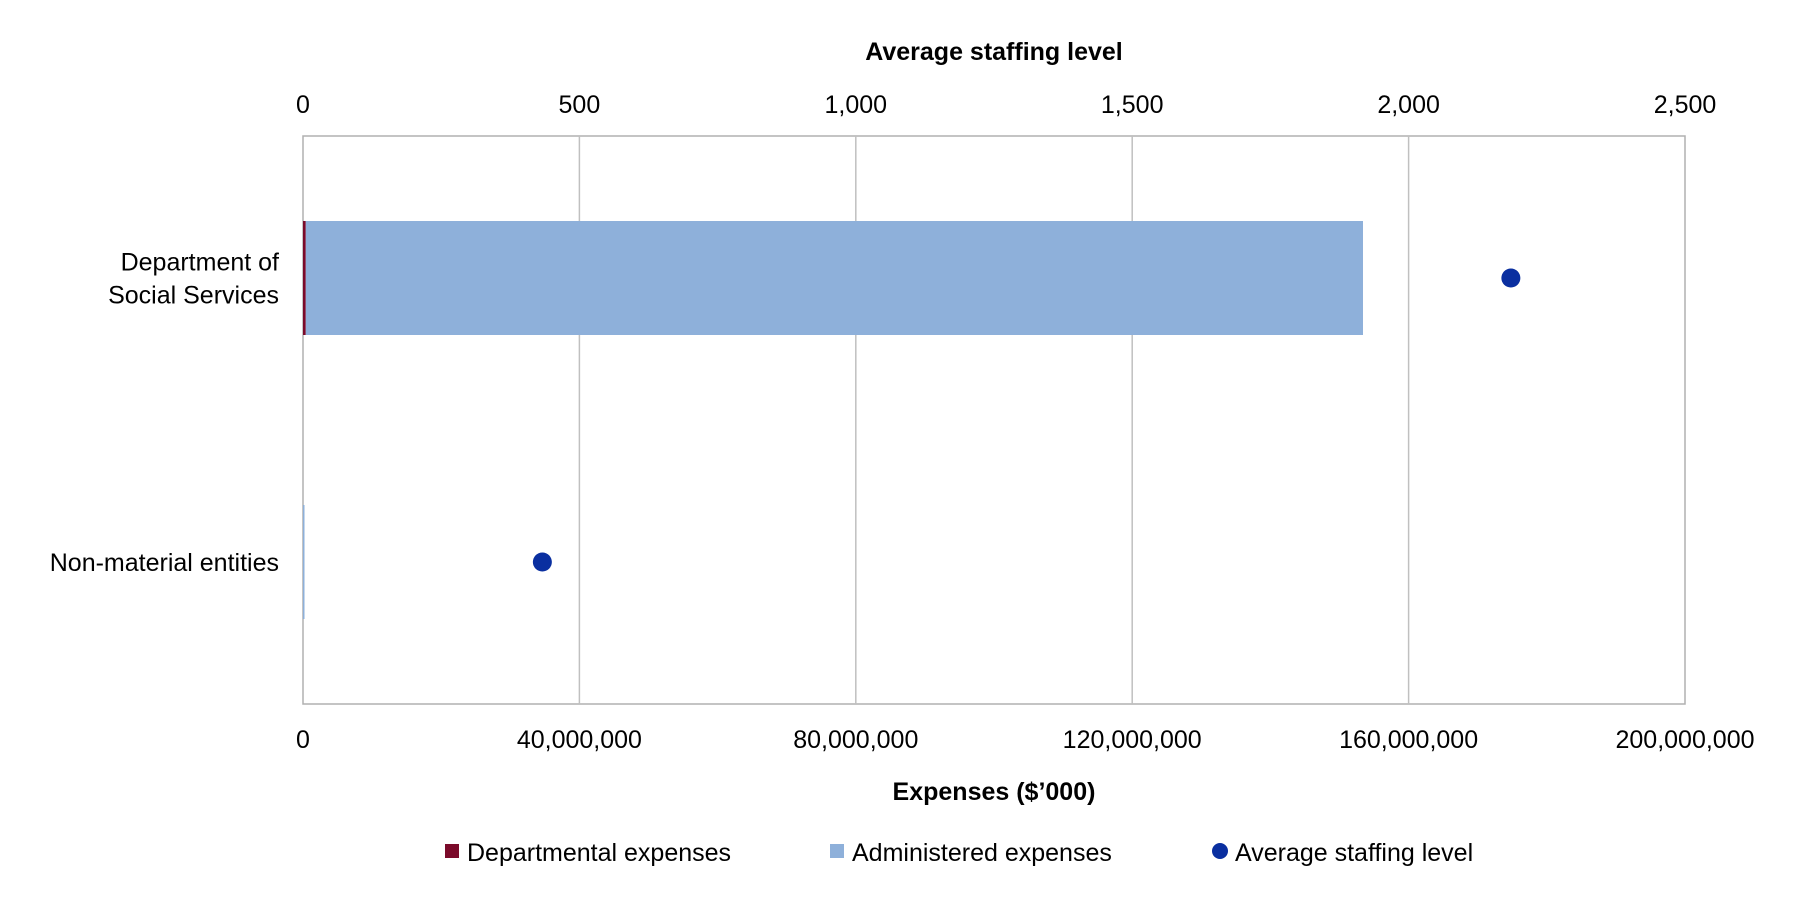 The image size is (1800, 909). Describe the element at coordinates (580, 105) in the screenshot. I see `x-top-tick-label: 500` at that location.